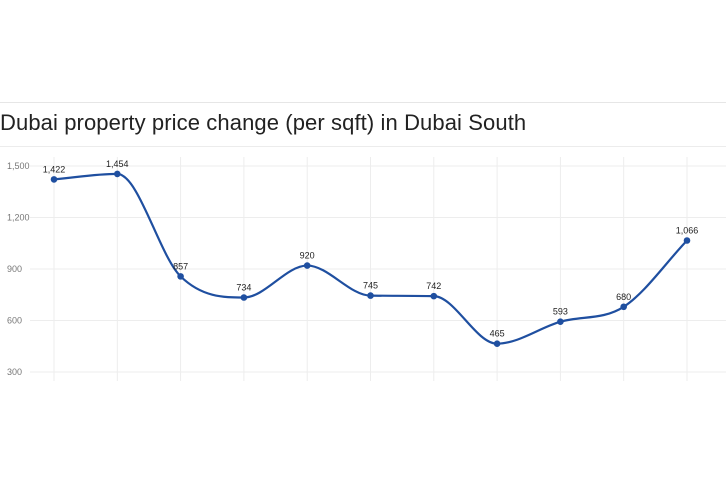  I want to click on data-label: 745, so click(370, 286).